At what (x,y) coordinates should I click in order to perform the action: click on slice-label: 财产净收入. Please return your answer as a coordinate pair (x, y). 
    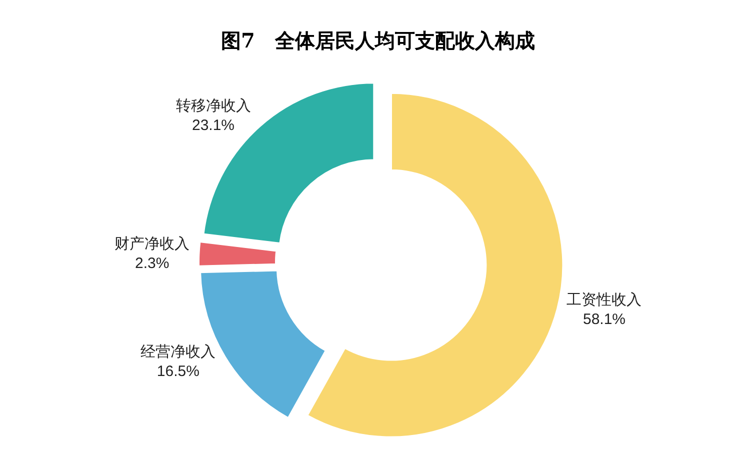
    Looking at the image, I should click on (152, 244).